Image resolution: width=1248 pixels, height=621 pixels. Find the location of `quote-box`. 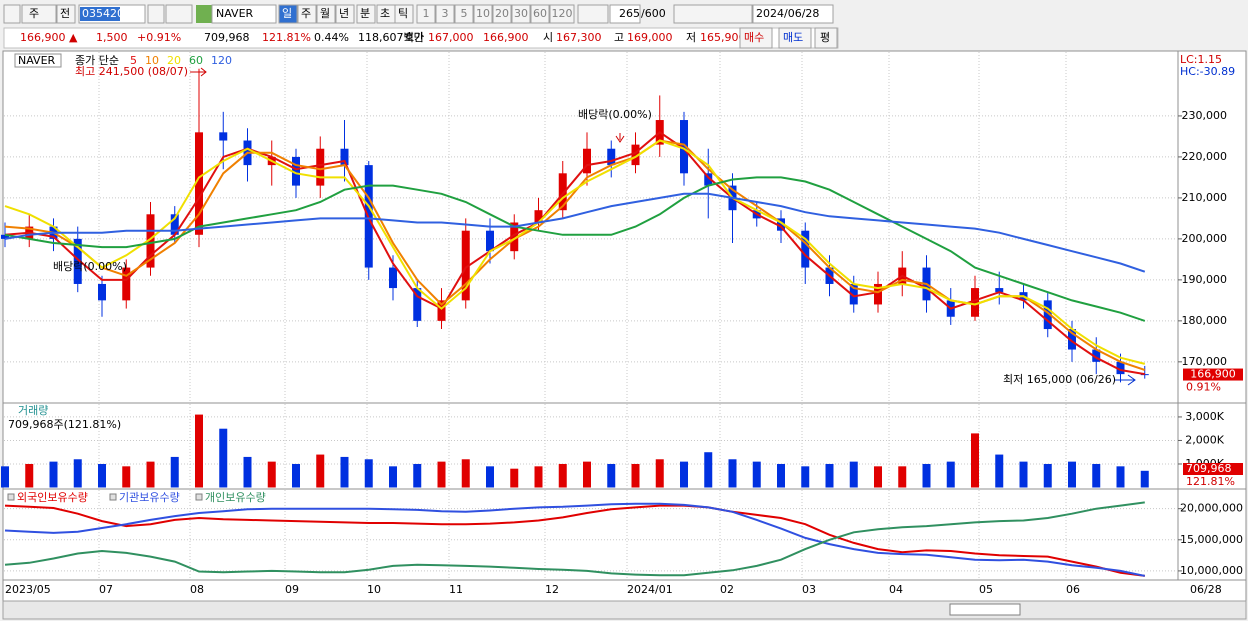

quote-box is located at coordinates (421, 38).